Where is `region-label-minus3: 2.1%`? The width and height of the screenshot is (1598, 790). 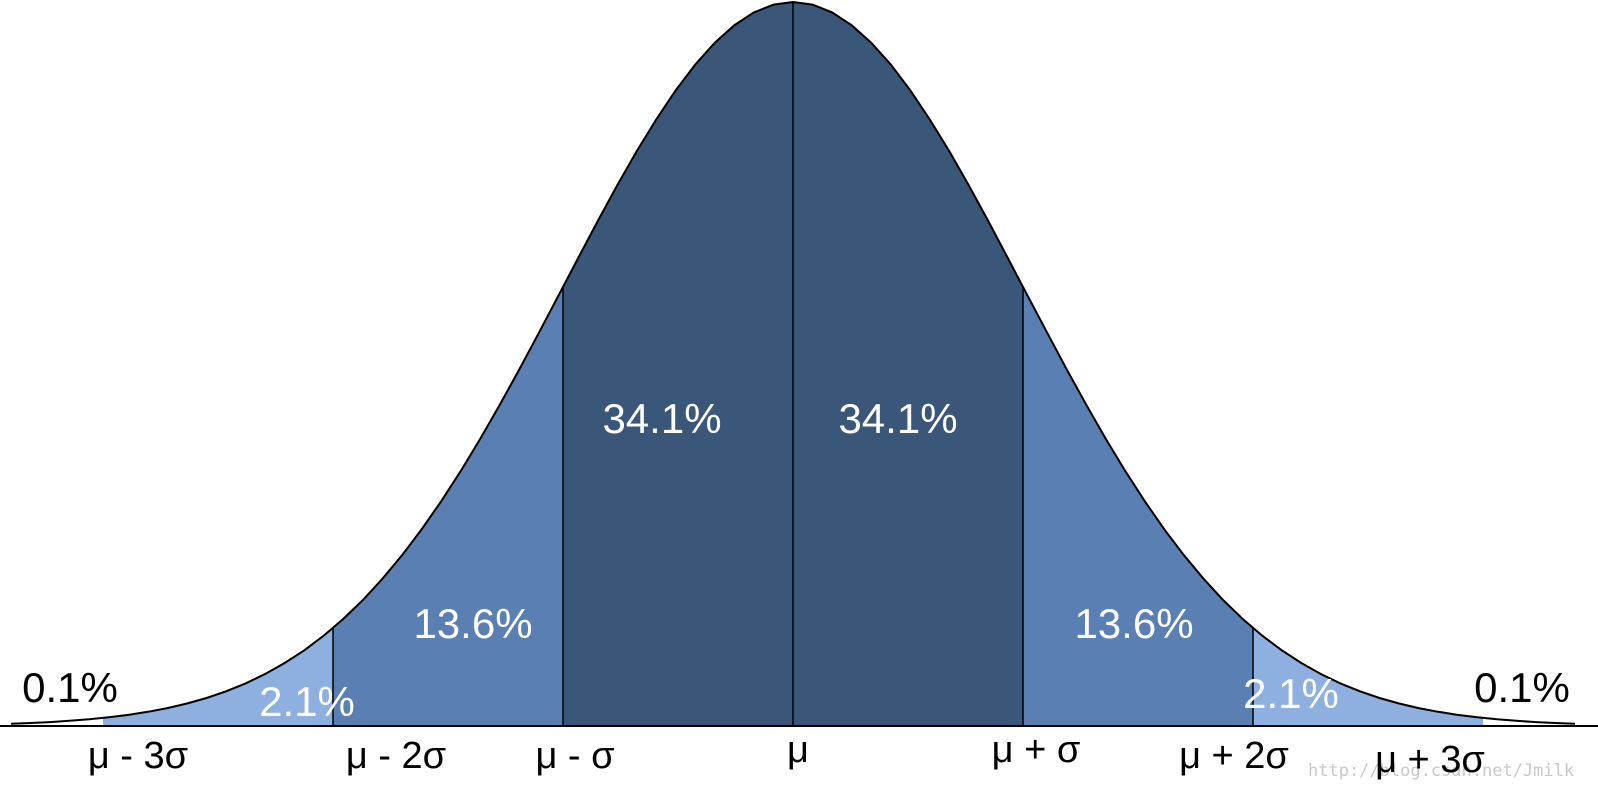
region-label-minus3: 2.1% is located at coordinates (307, 701).